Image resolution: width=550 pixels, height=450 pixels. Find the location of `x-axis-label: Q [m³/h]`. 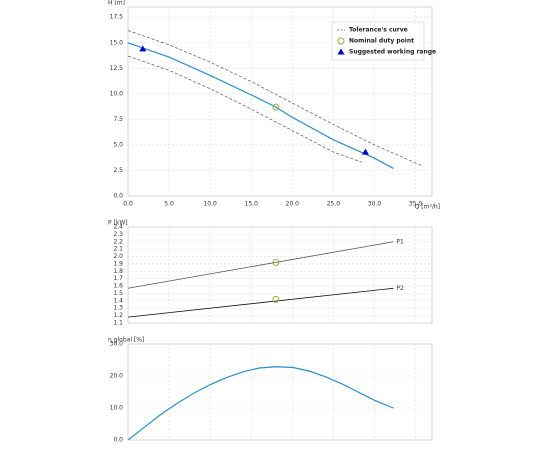

x-axis-label: Q [m³/h] is located at coordinates (427, 207).